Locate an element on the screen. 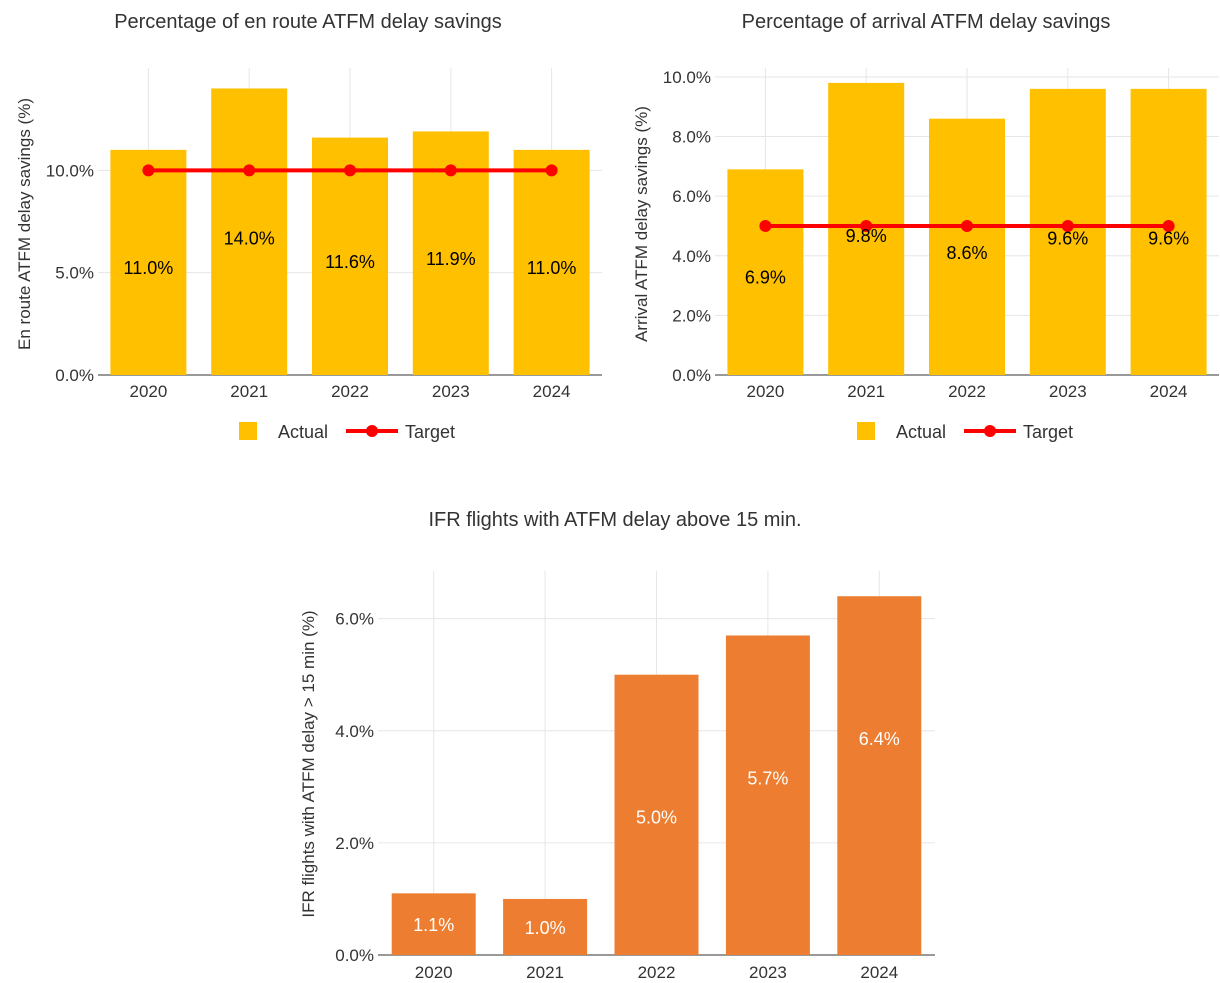 Image resolution: width=1220 pixels, height=983 pixels. data-label-2022: 11.6% is located at coordinates (350, 262).